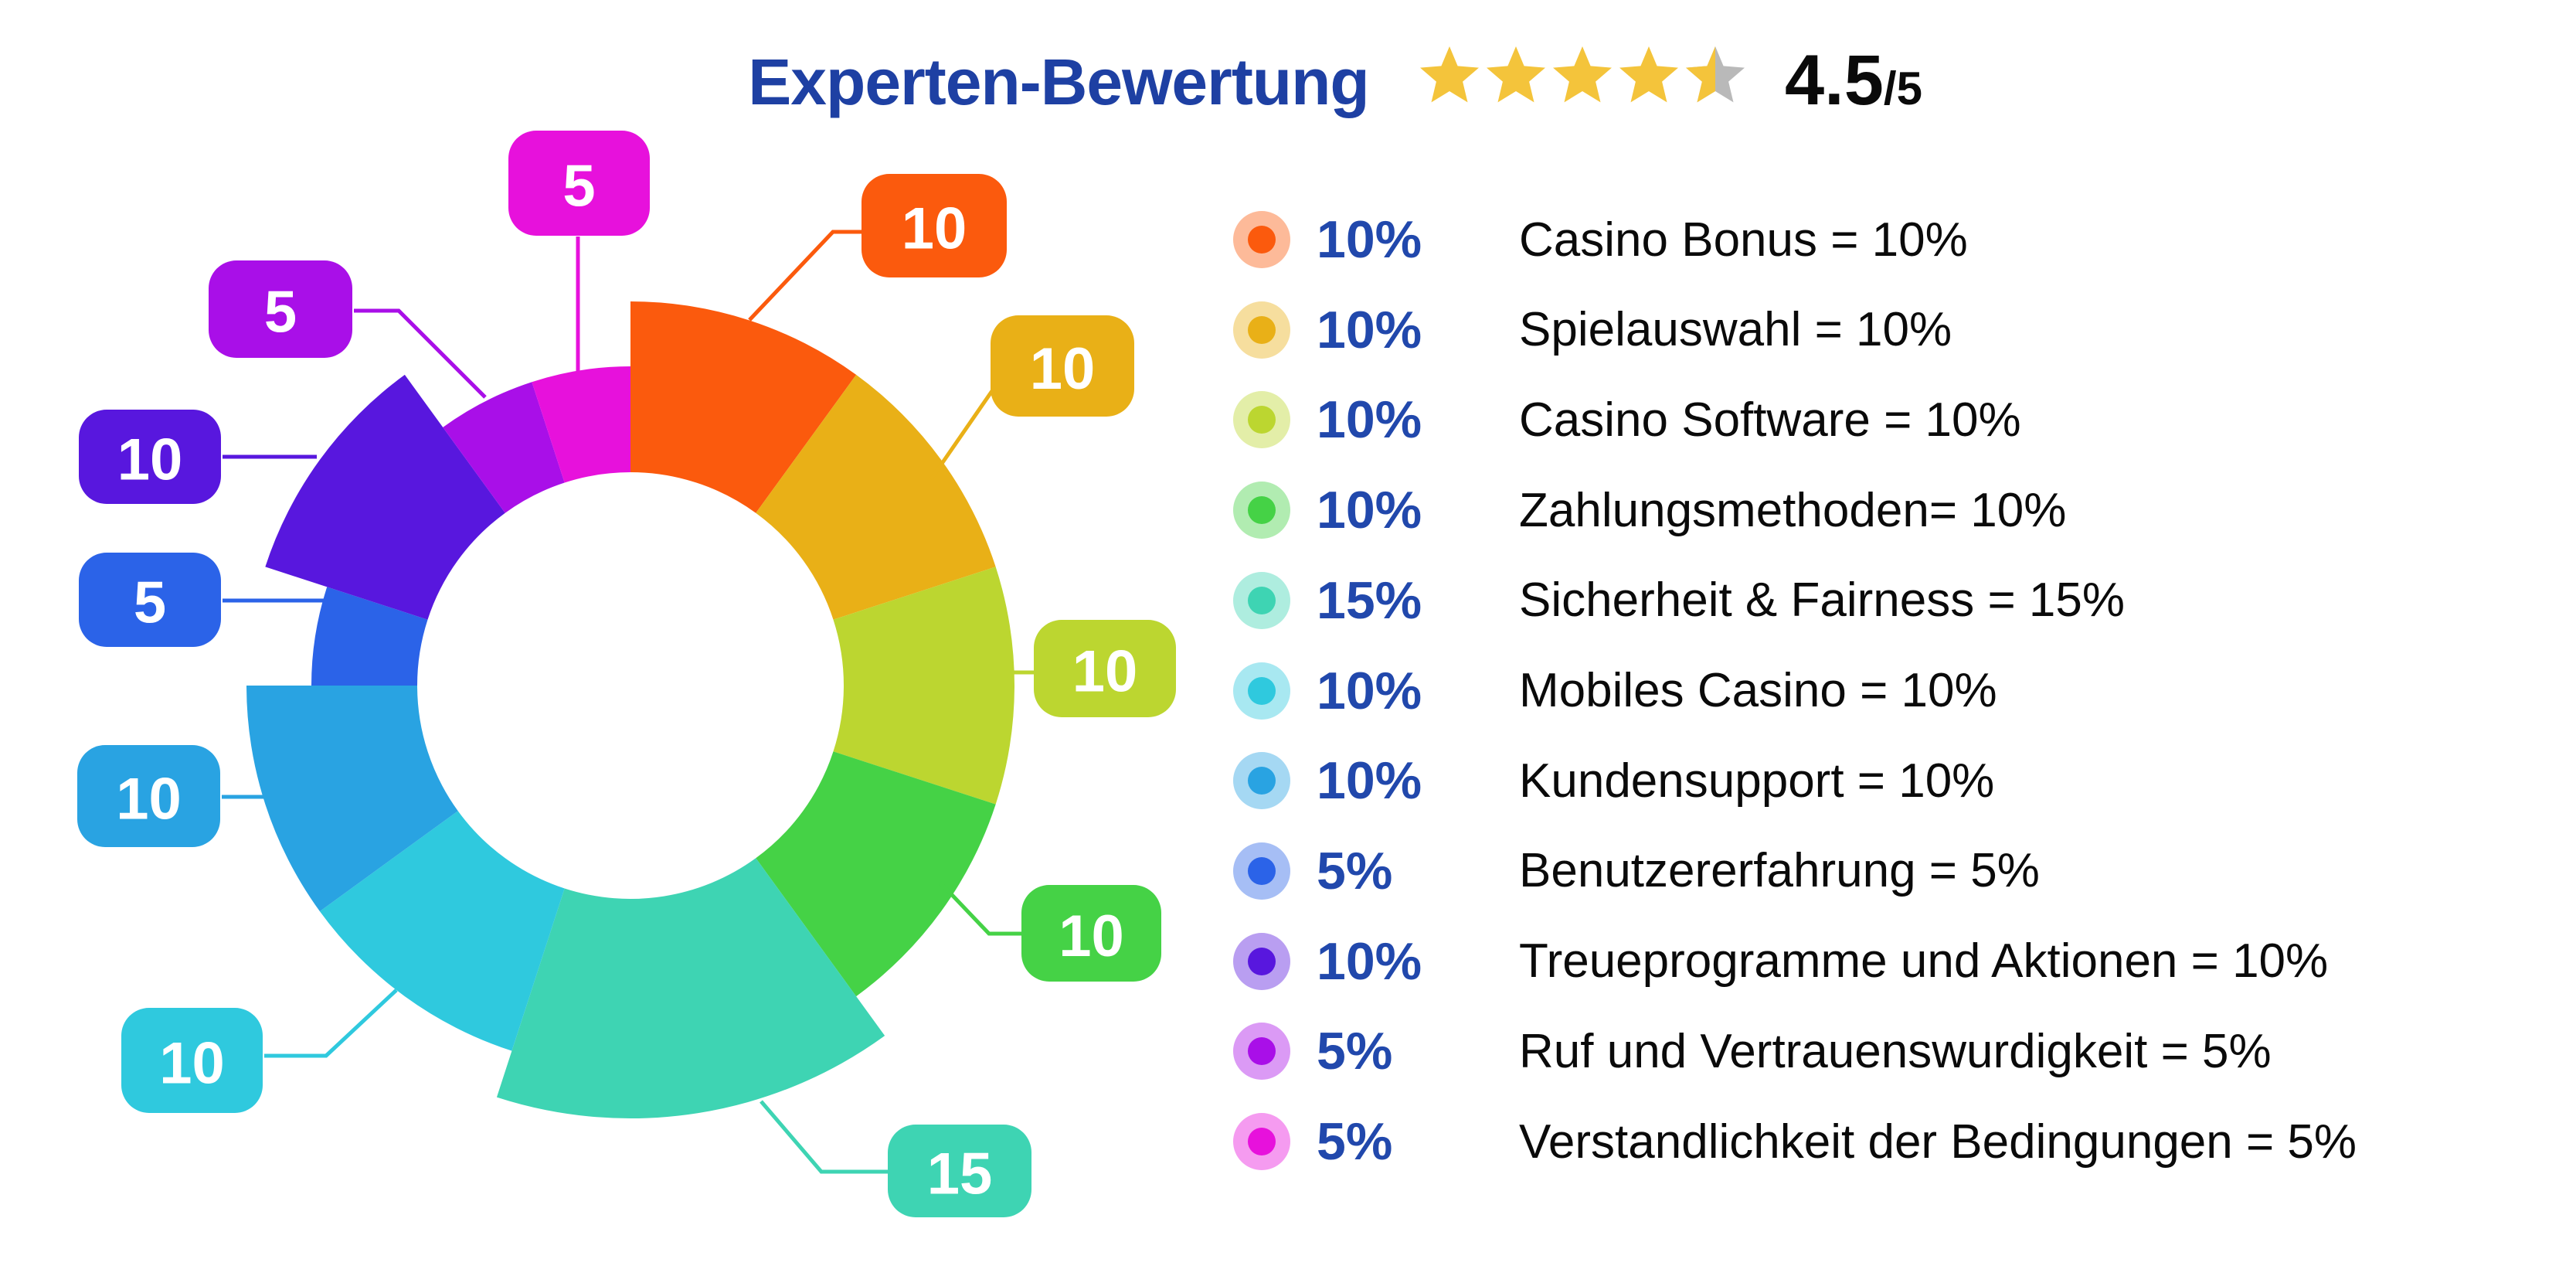 The height and width of the screenshot is (1266, 2576). I want to click on legend-label: Treueprogramme und Aktionen = 10%, so click(1924, 961).